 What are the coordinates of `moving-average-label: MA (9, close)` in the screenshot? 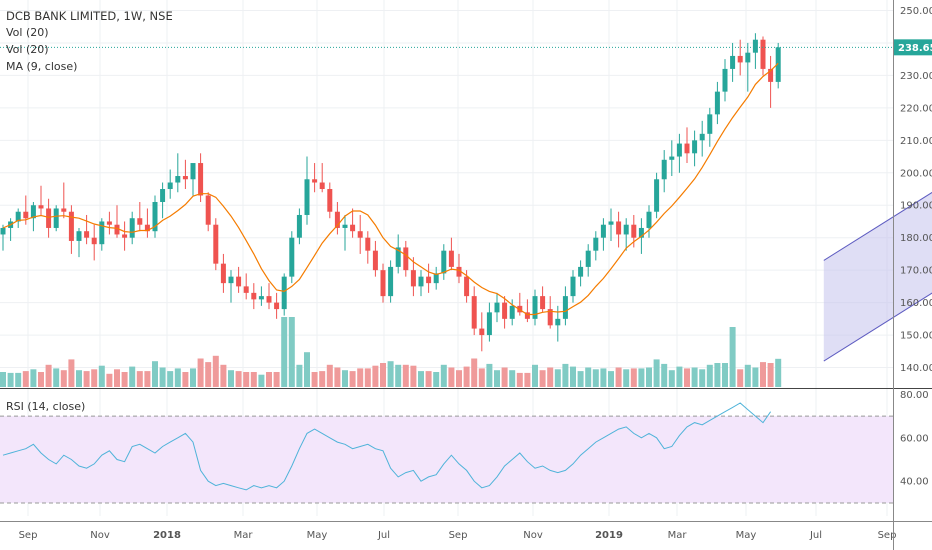 It's located at (42, 66).